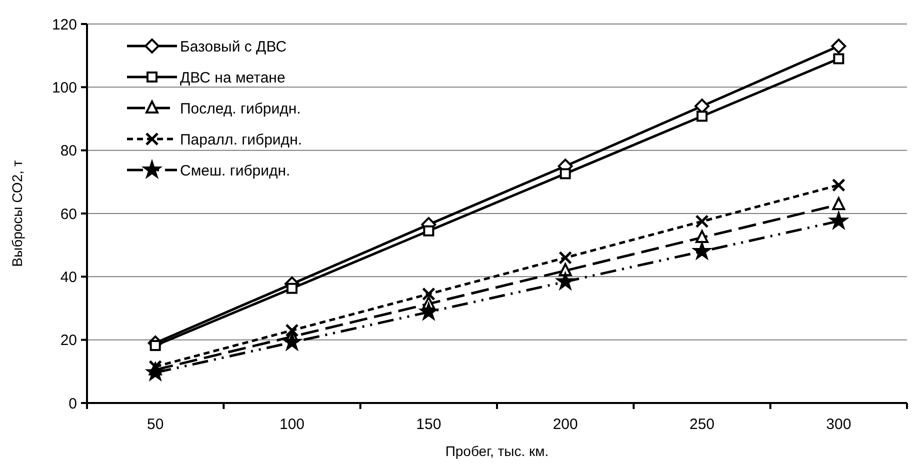 This screenshot has width=921, height=468. Describe the element at coordinates (233, 77) in the screenshot. I see `legend-label: ДВС на метане` at that location.